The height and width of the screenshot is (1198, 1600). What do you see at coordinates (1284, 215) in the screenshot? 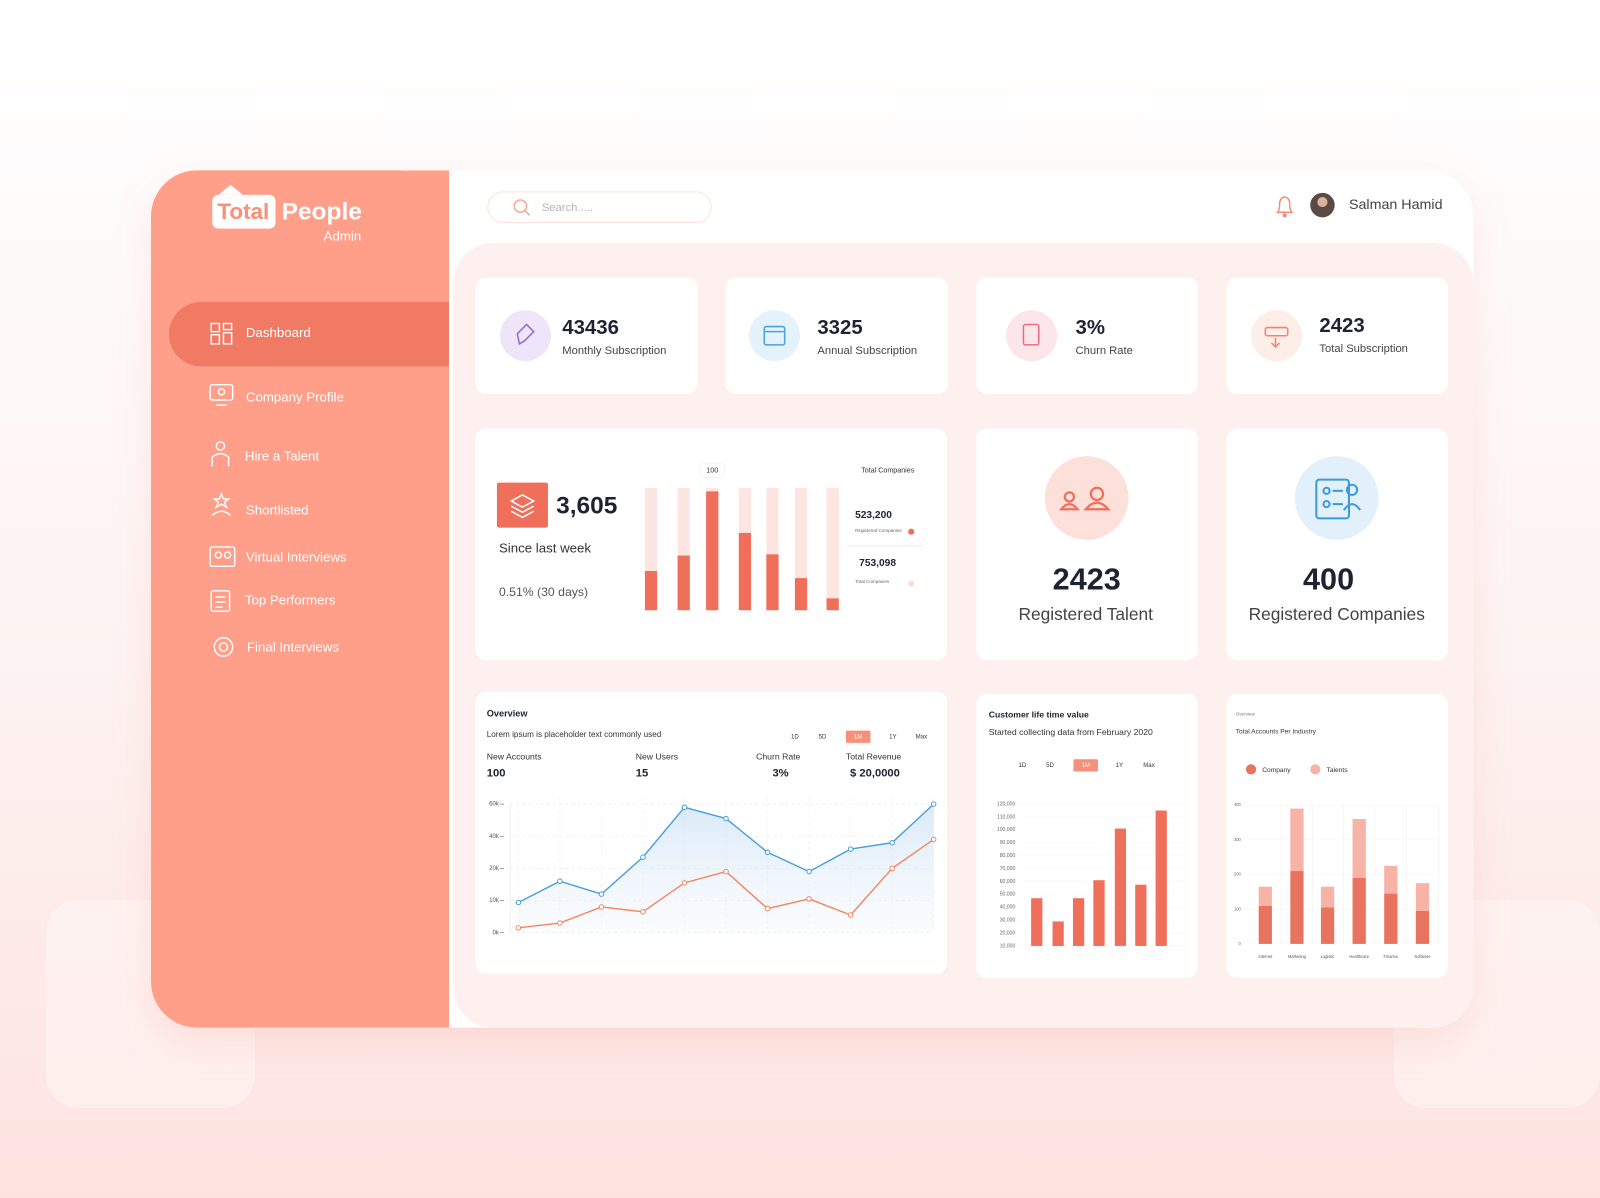
I see `bell-icon` at bounding box center [1284, 215].